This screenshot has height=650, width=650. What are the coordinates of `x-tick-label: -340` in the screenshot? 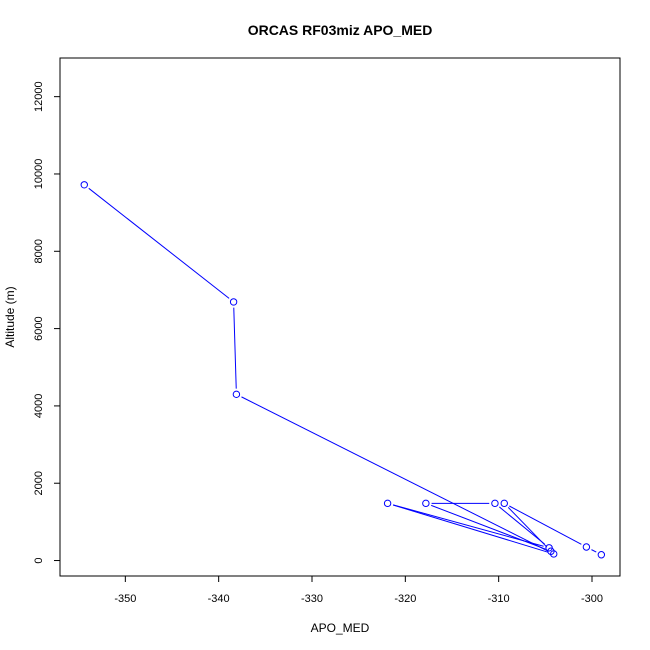 It's located at (219, 599).